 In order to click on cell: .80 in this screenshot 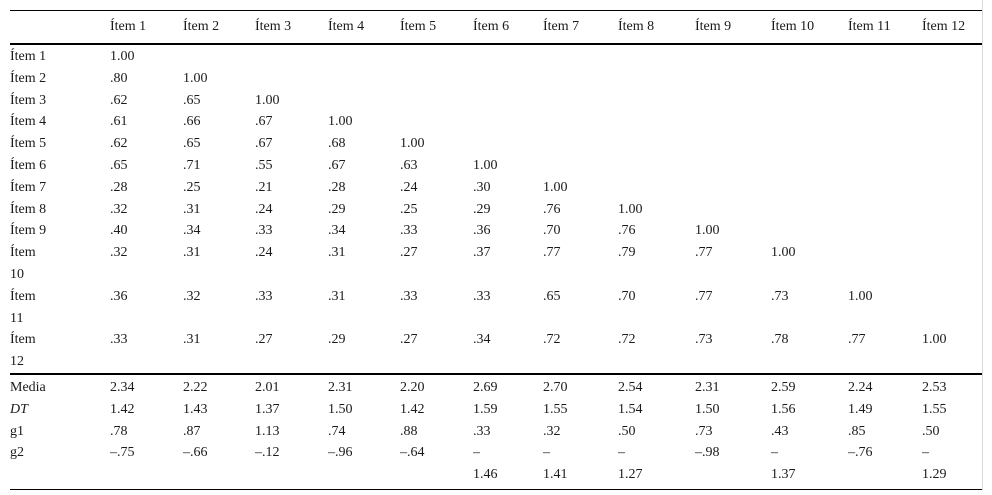, I will do `click(119, 78)`.